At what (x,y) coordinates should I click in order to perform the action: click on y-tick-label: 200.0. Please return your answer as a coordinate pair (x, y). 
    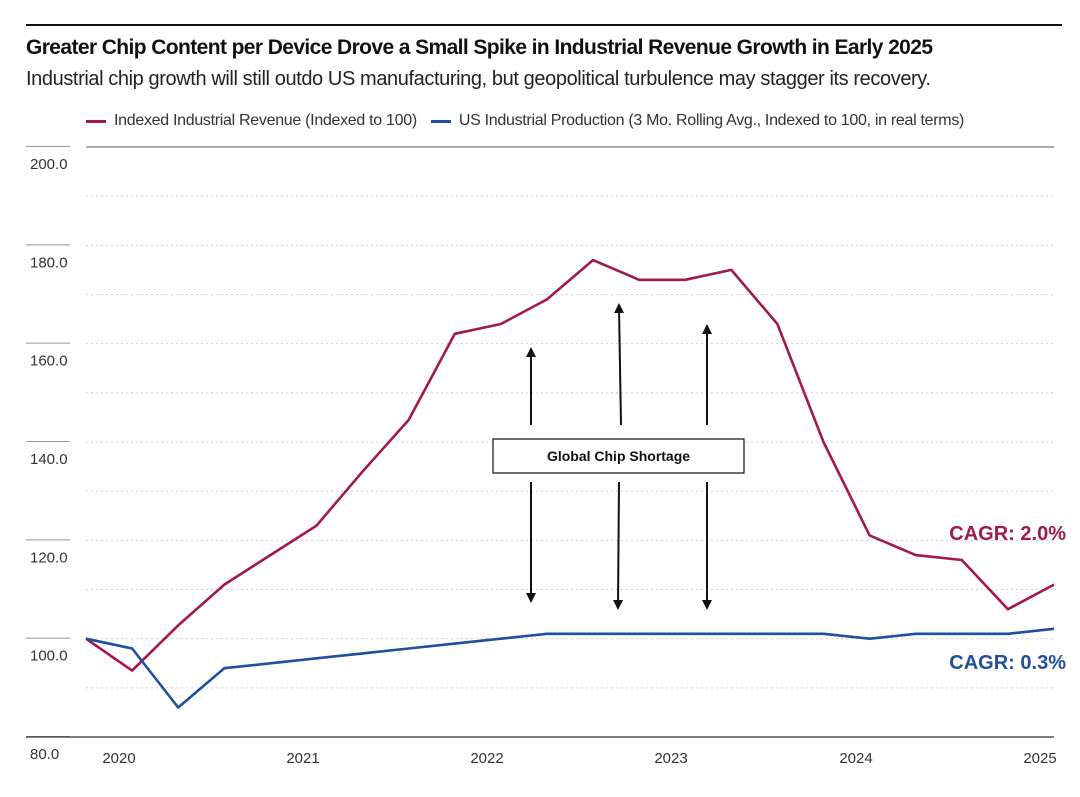
    Looking at the image, I should click on (49, 164).